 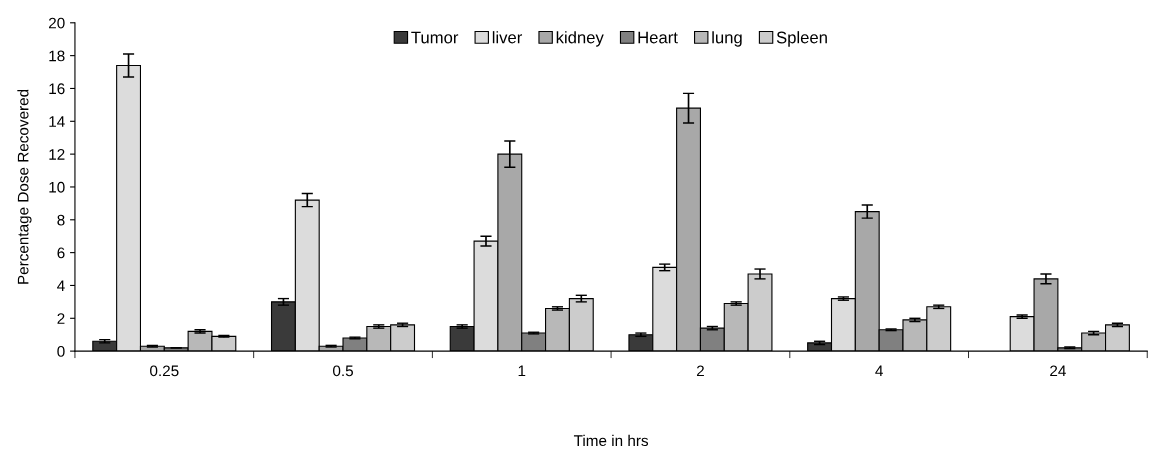 What do you see at coordinates (700, 371) in the screenshot?
I see `x-tick-label: 2` at bounding box center [700, 371].